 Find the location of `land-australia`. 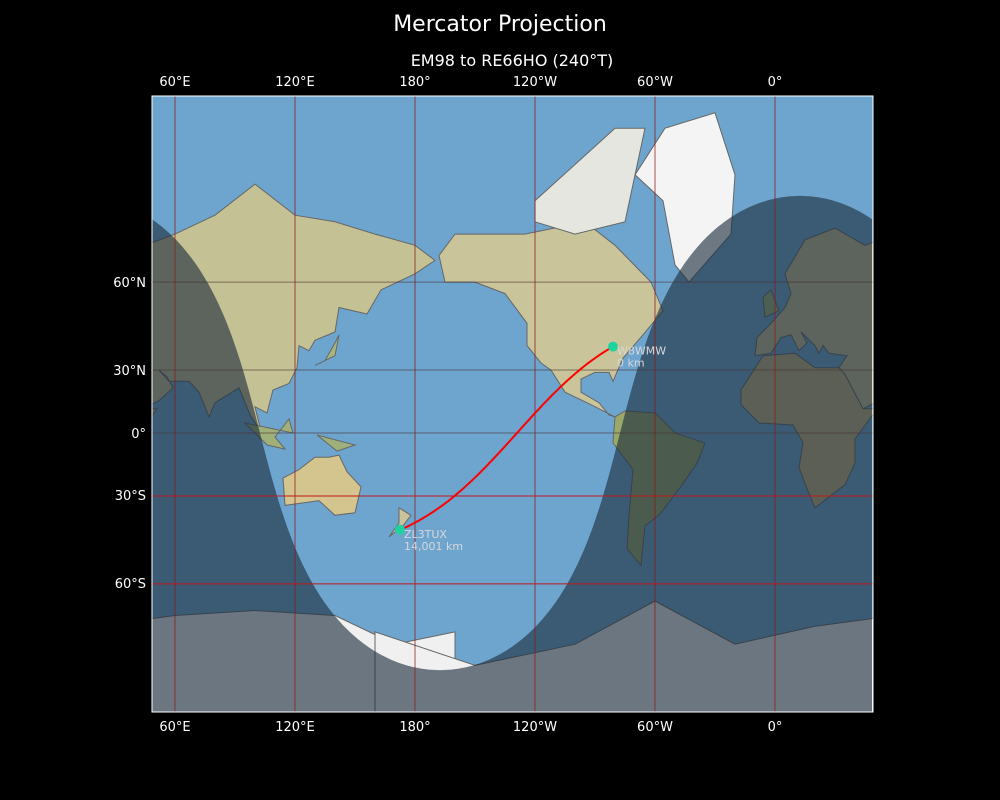

land-australia is located at coordinates (322, 485).